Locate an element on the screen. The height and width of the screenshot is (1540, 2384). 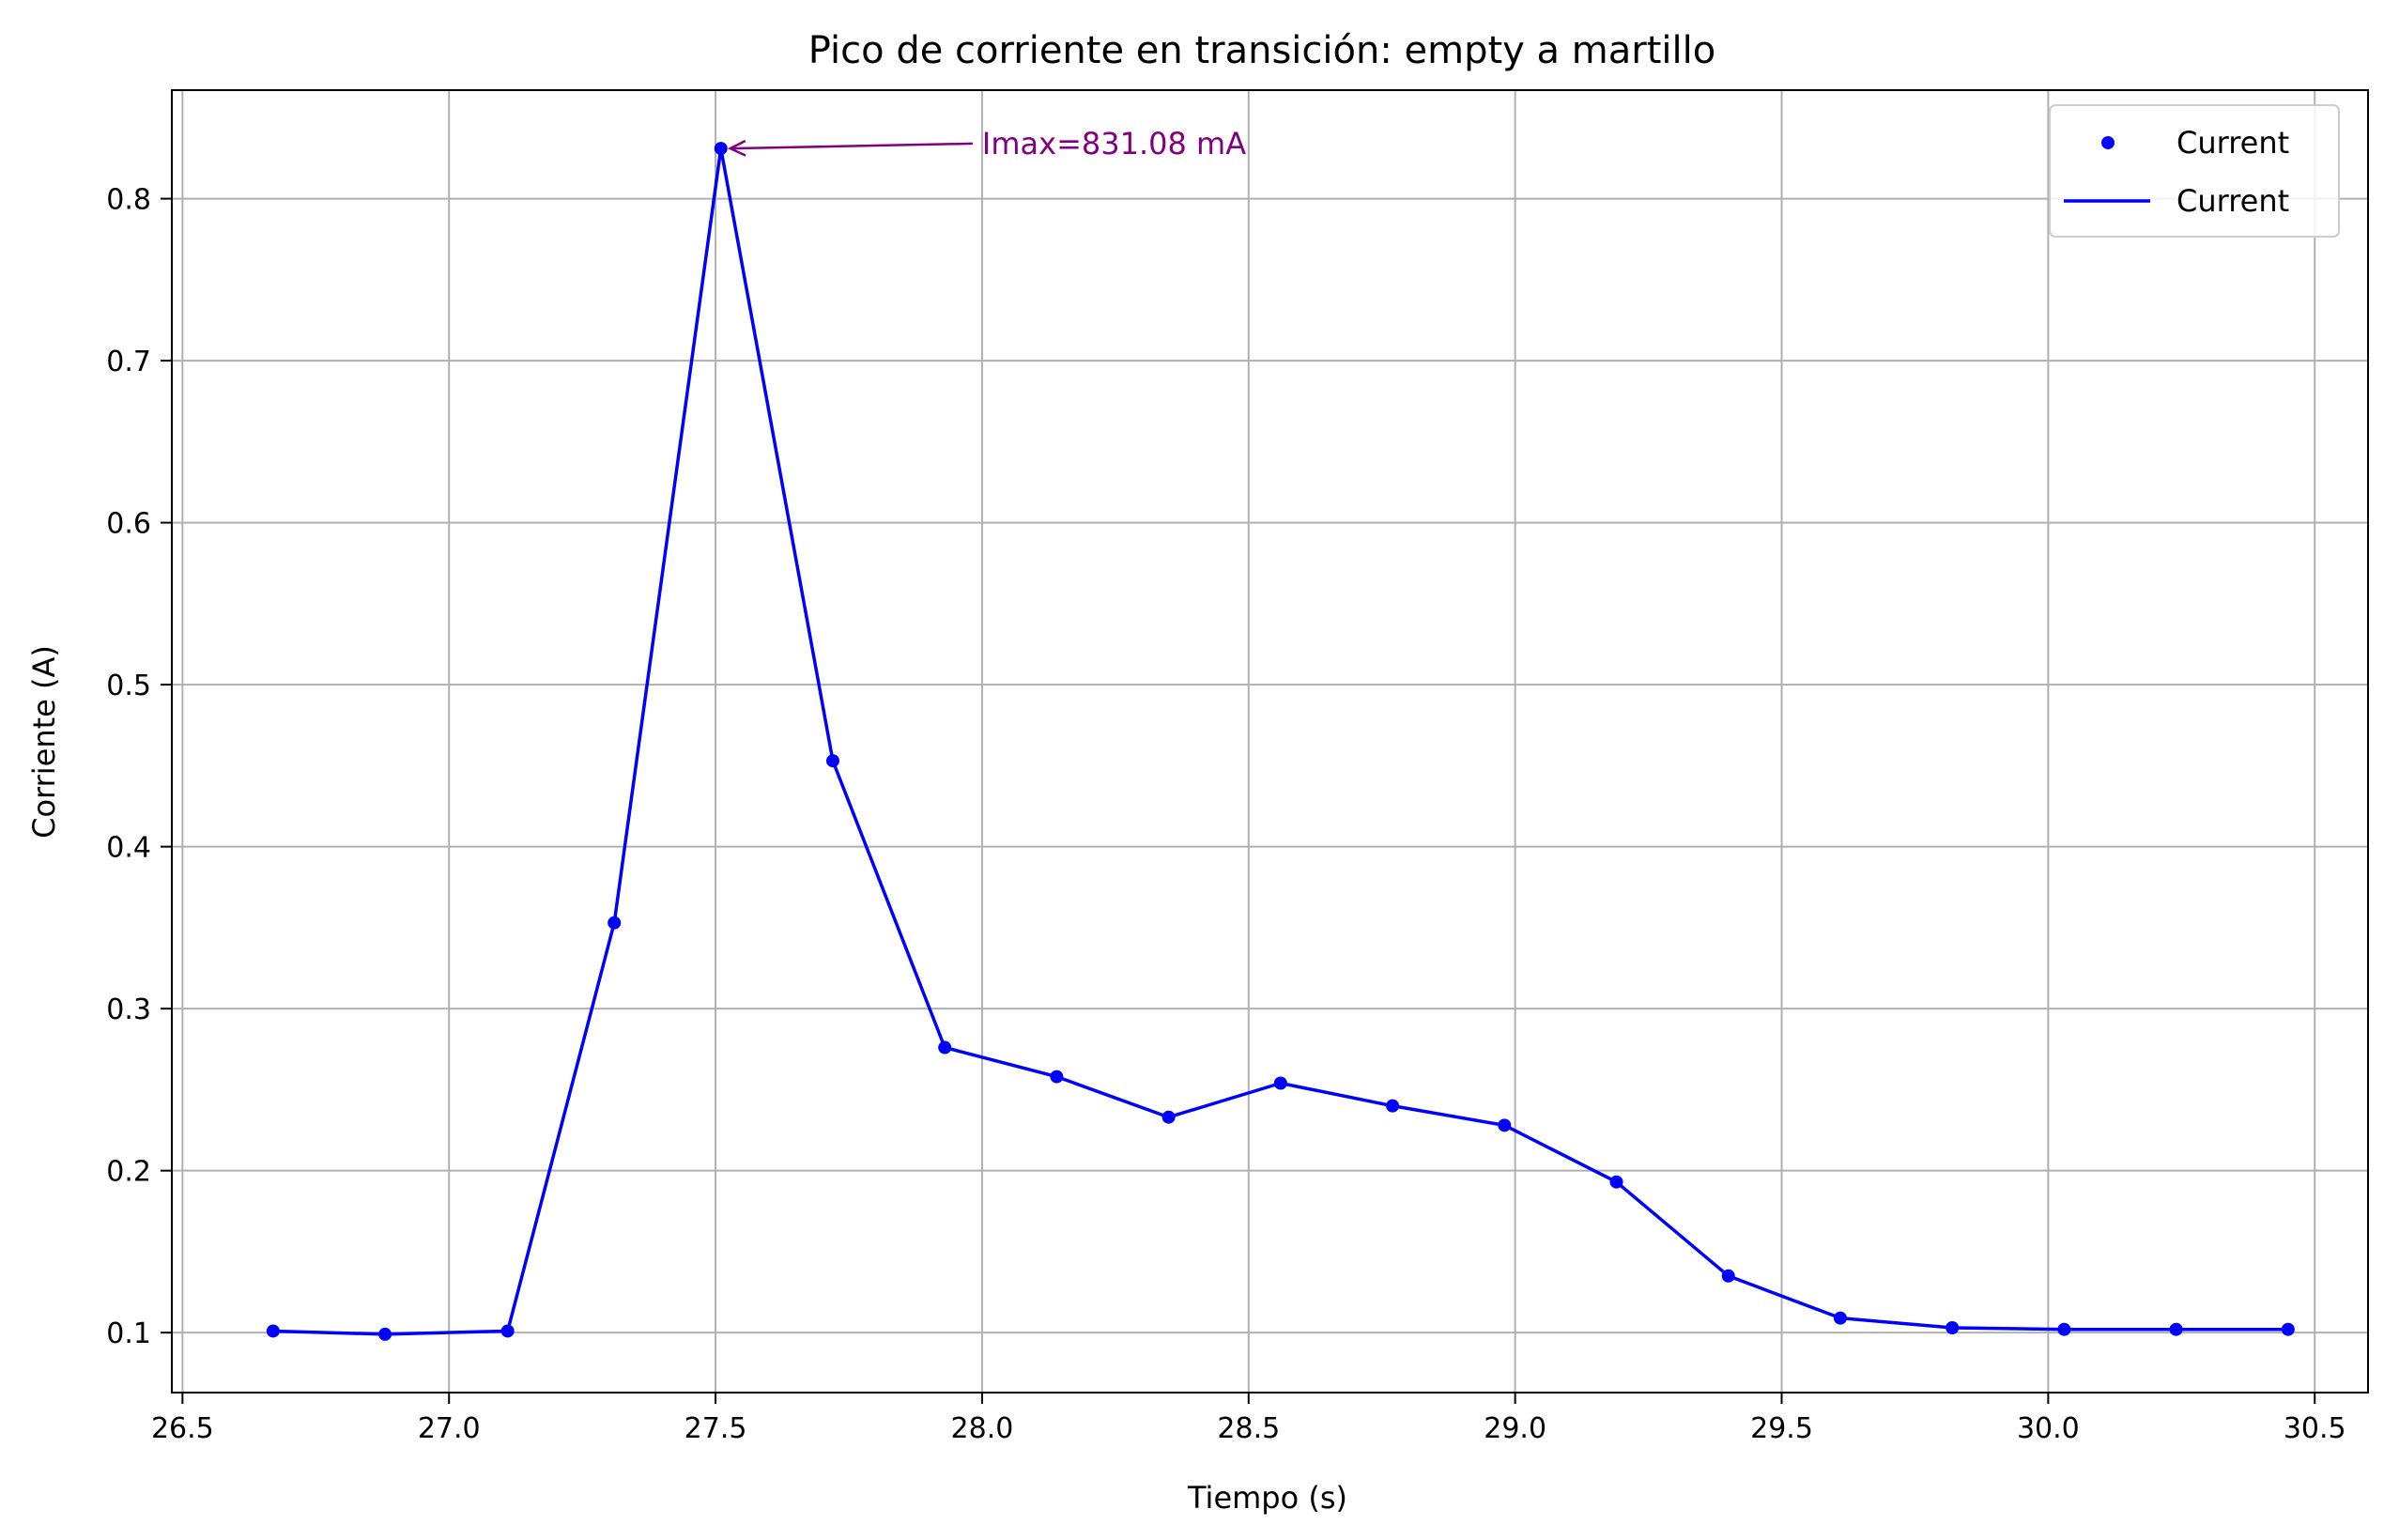
x-axis-title: Tiempo (s) is located at coordinates (1267, 1498).